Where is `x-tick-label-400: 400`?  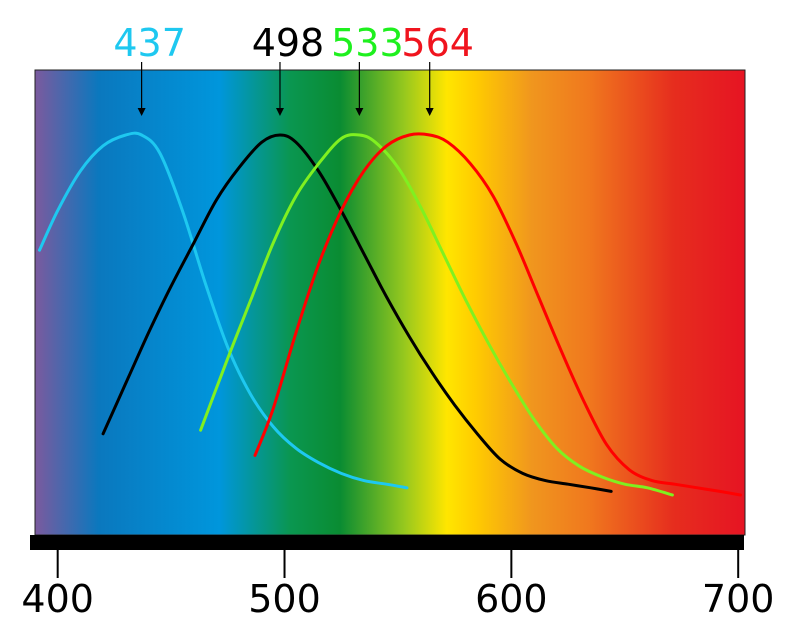 x-tick-label-400: 400 is located at coordinates (57, 599).